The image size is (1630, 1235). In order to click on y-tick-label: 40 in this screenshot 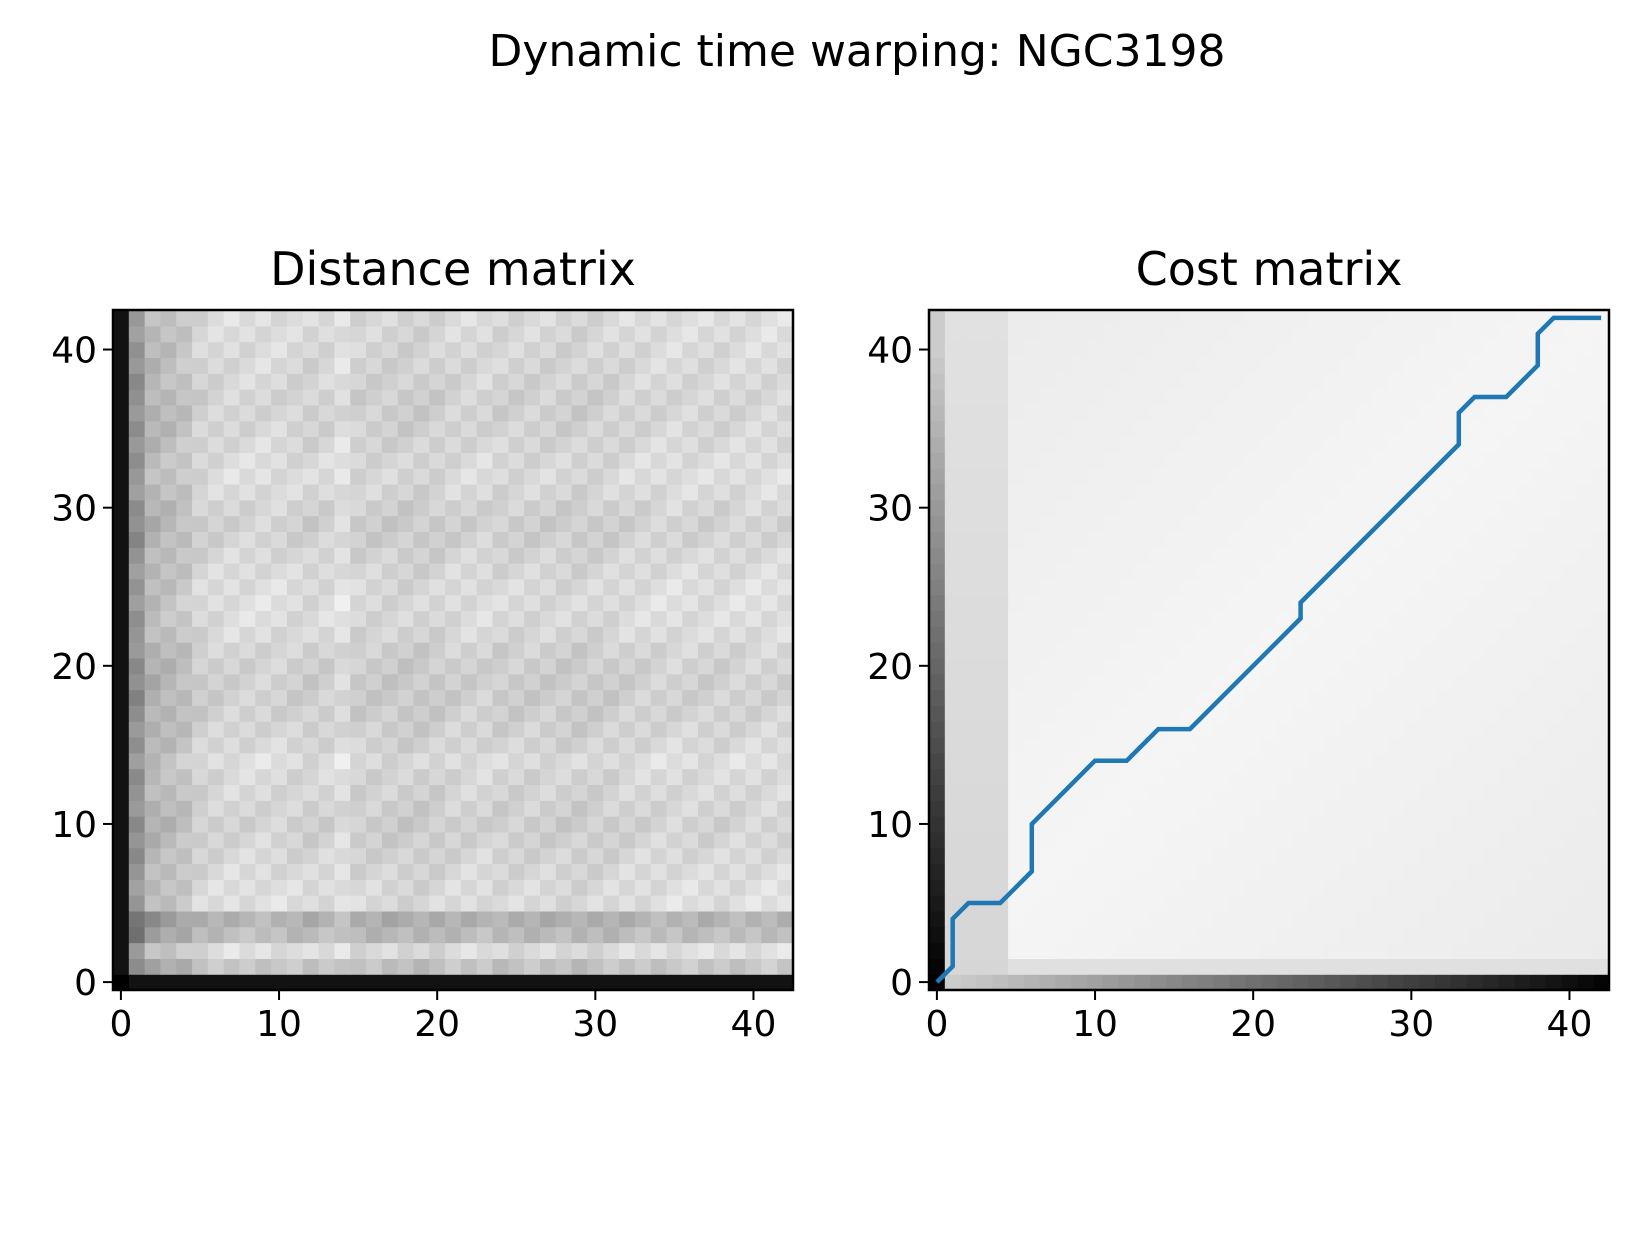, I will do `click(74, 351)`.